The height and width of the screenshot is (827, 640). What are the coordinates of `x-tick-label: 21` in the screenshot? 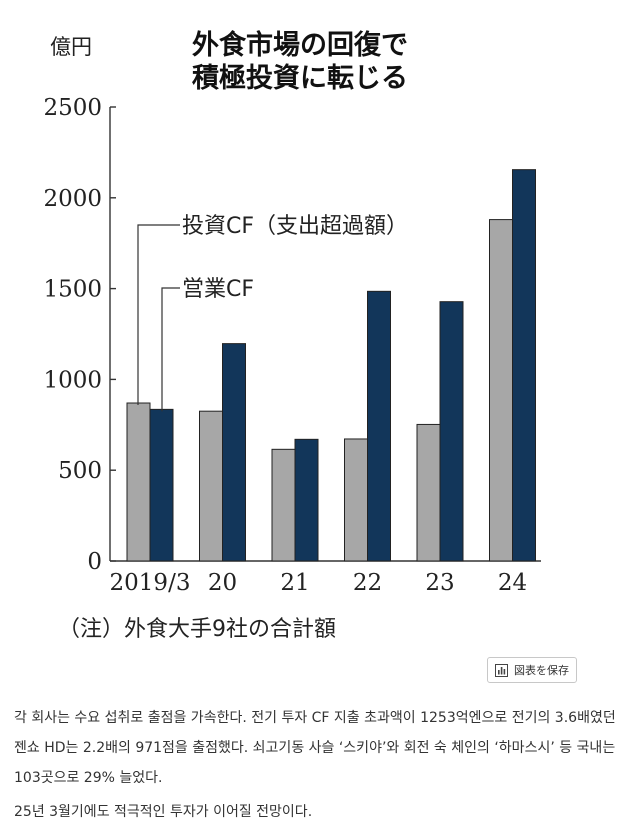 It's located at (294, 583).